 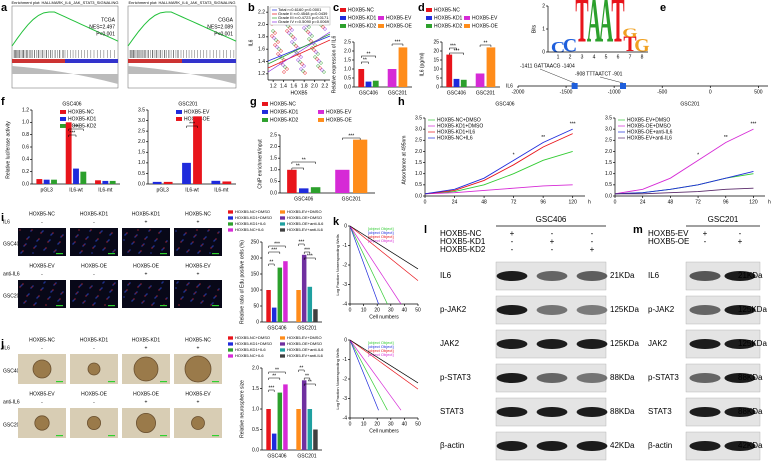 What do you see at coordinates (25, 135) in the screenshot?
I see `y-tick-label: 0.8` at bounding box center [25, 135].